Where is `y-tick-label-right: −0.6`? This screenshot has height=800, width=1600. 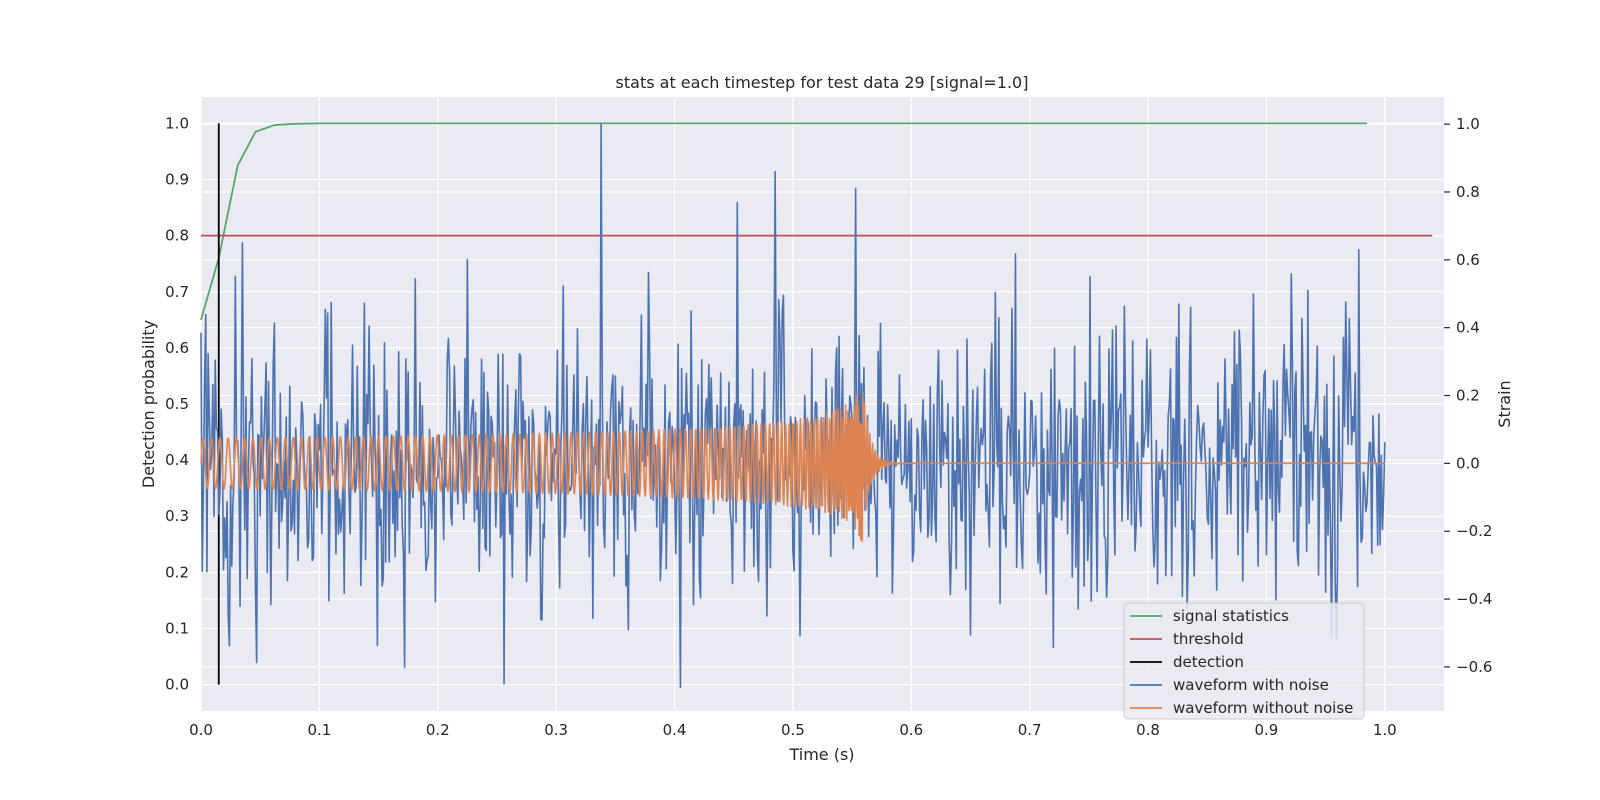
y-tick-label-right: −0.6 is located at coordinates (1474, 667).